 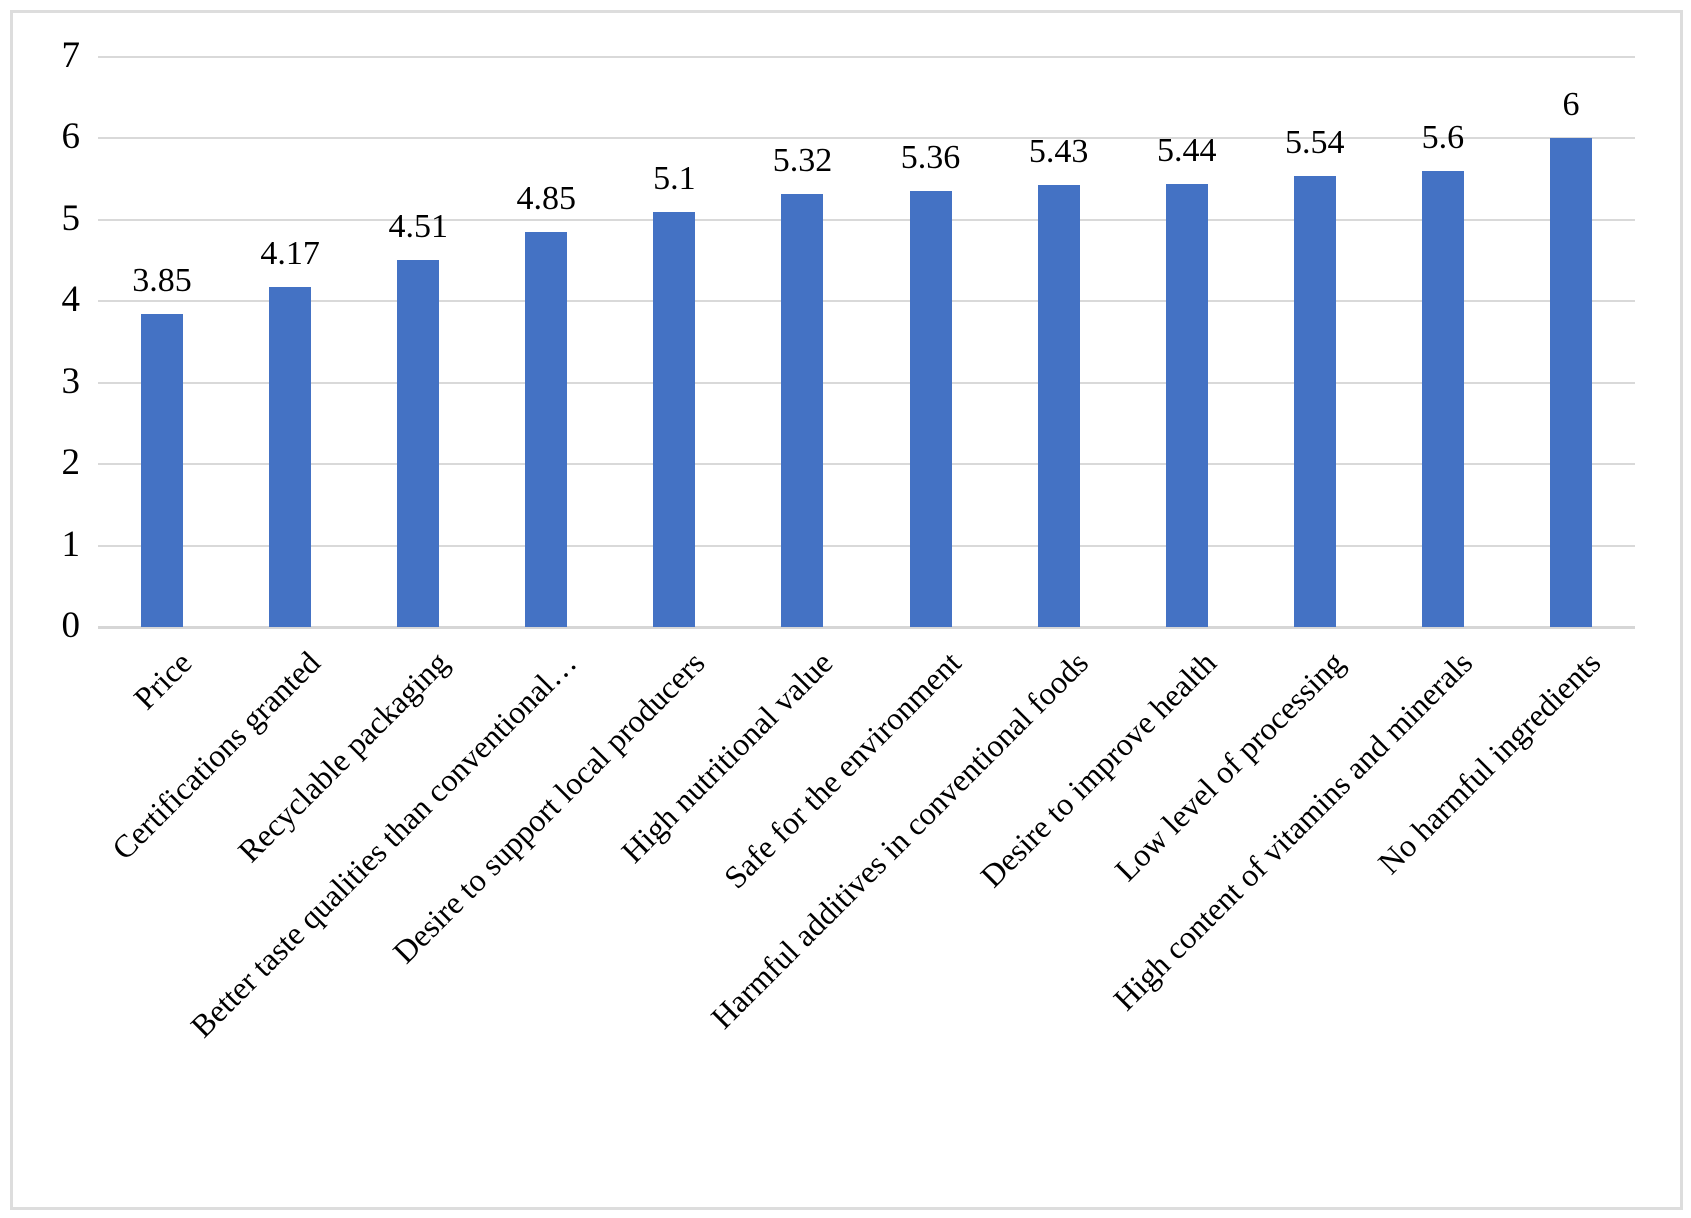 I want to click on x-axis-category-label: Safe for the environment, so click(x=842, y=770).